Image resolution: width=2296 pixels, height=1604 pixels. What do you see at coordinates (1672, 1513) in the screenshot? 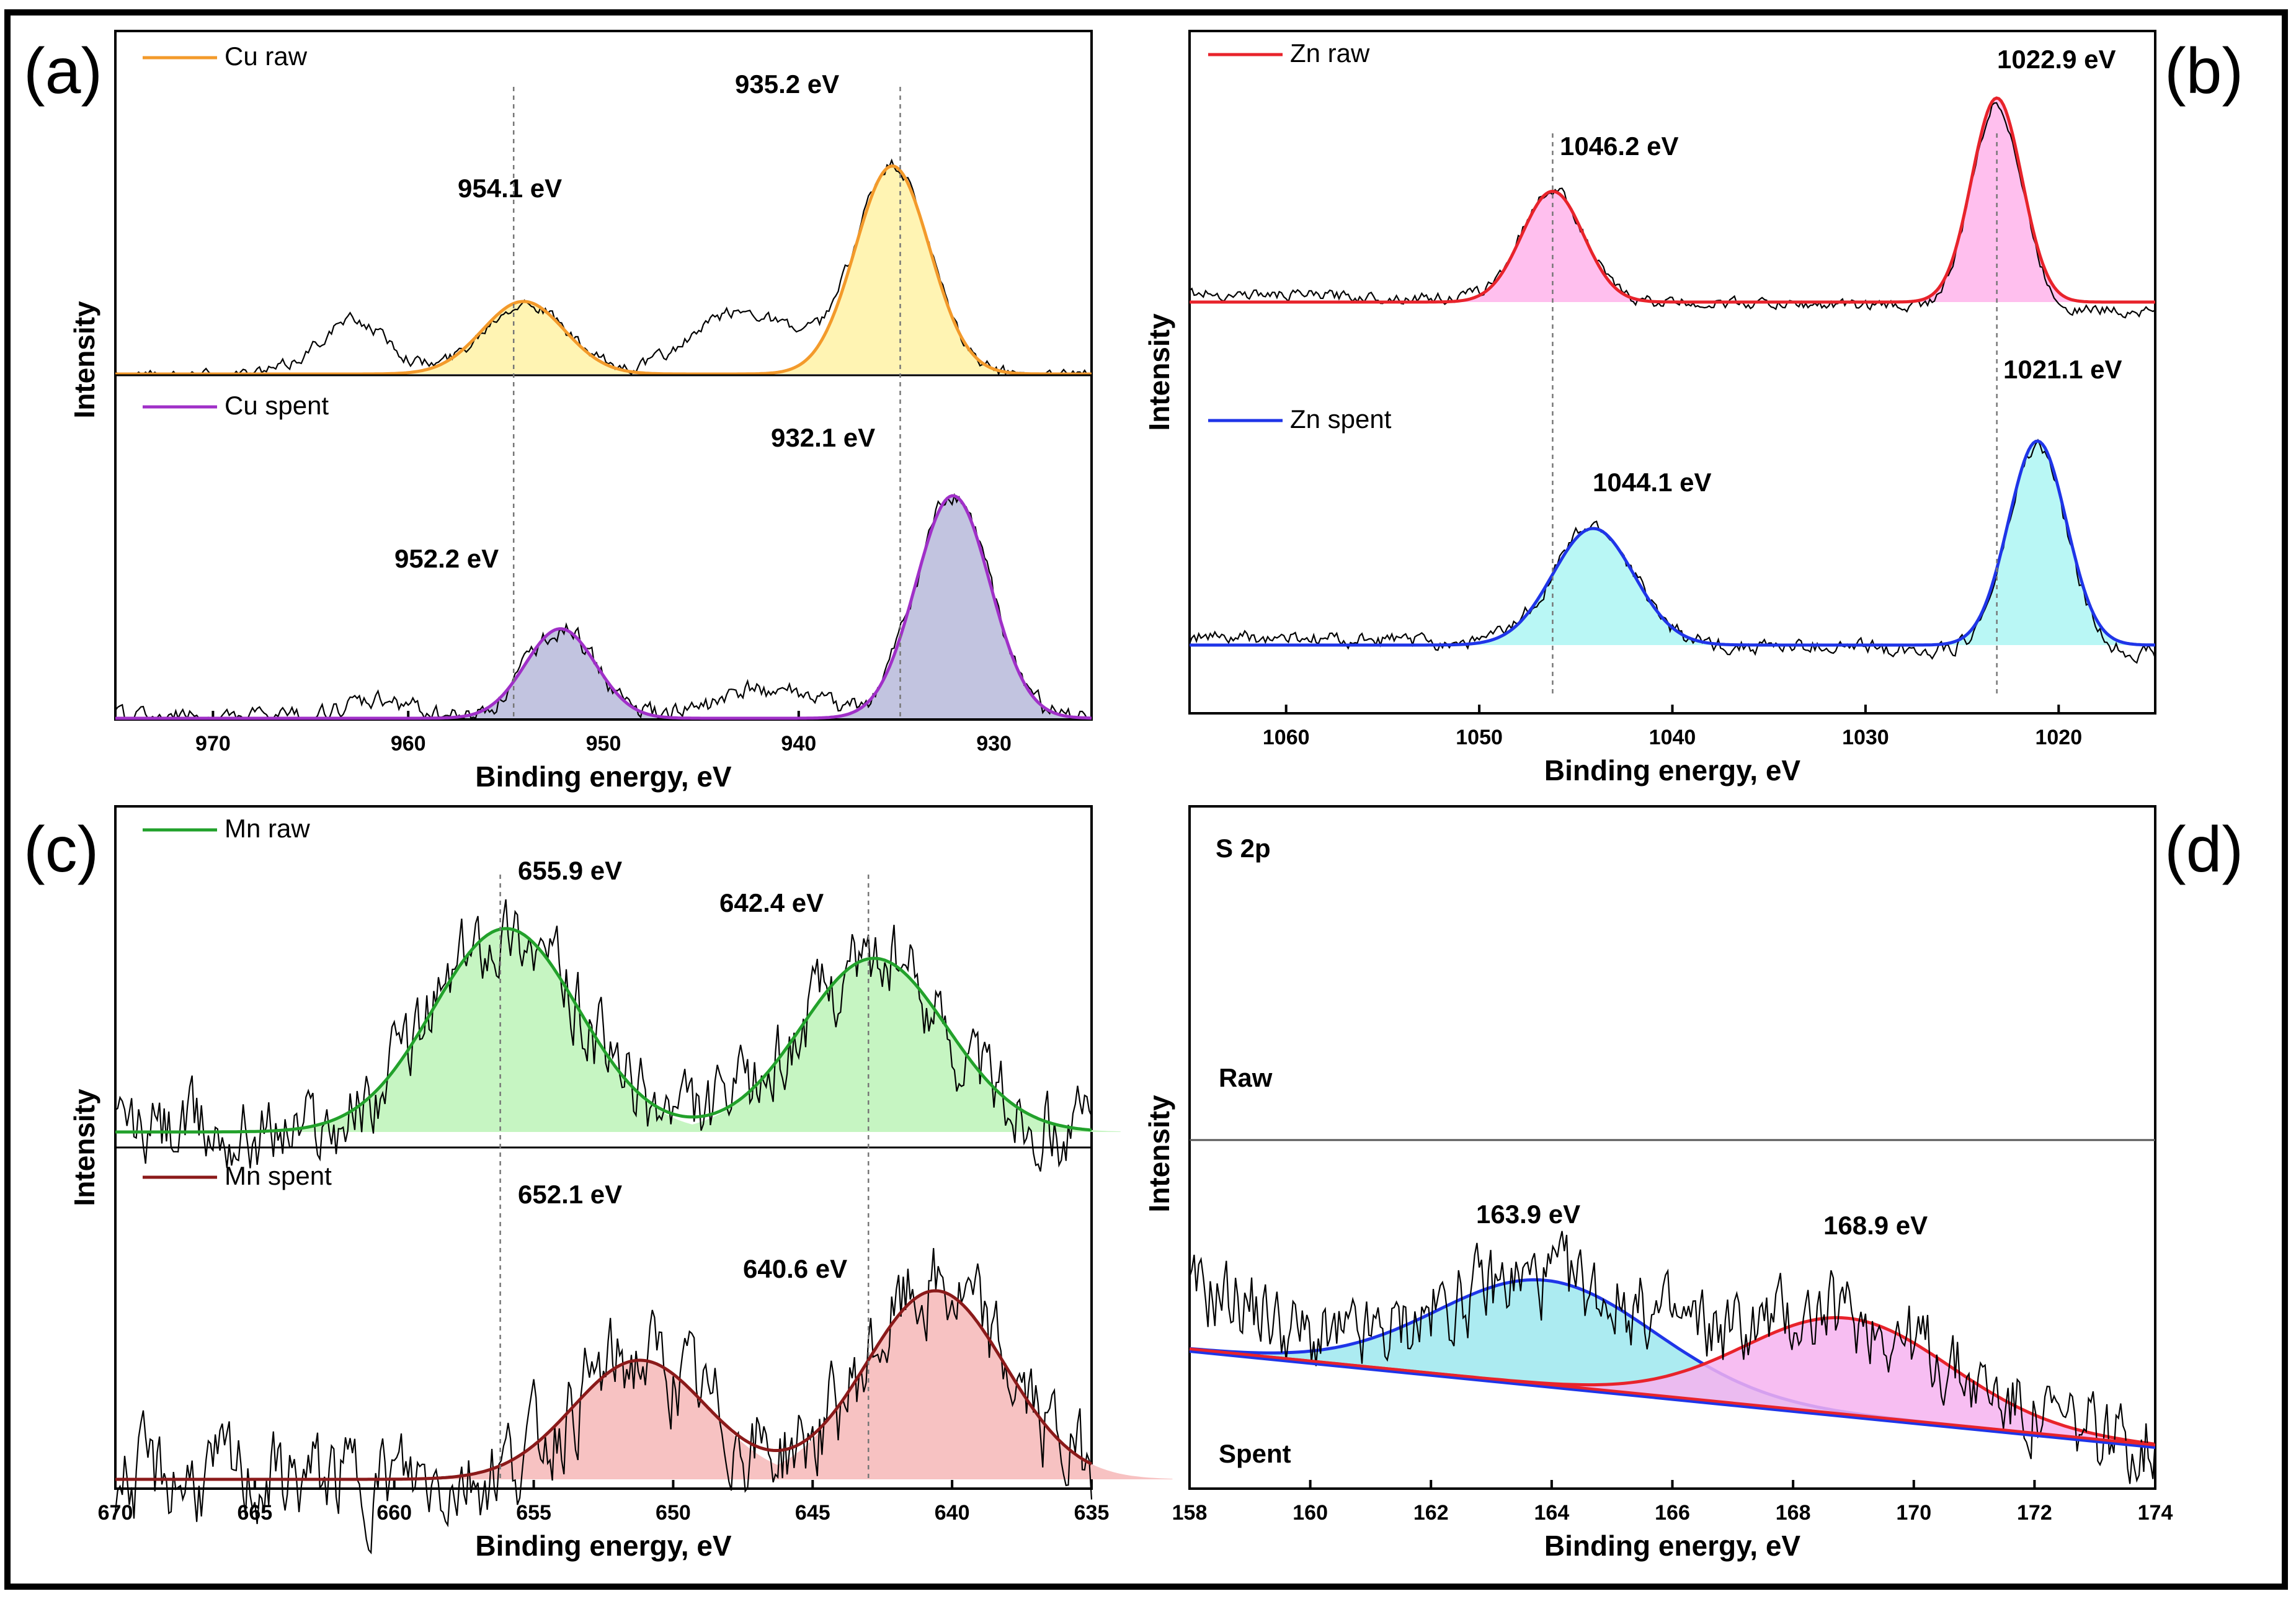
I see `x-tick-label: 166` at bounding box center [1672, 1513].